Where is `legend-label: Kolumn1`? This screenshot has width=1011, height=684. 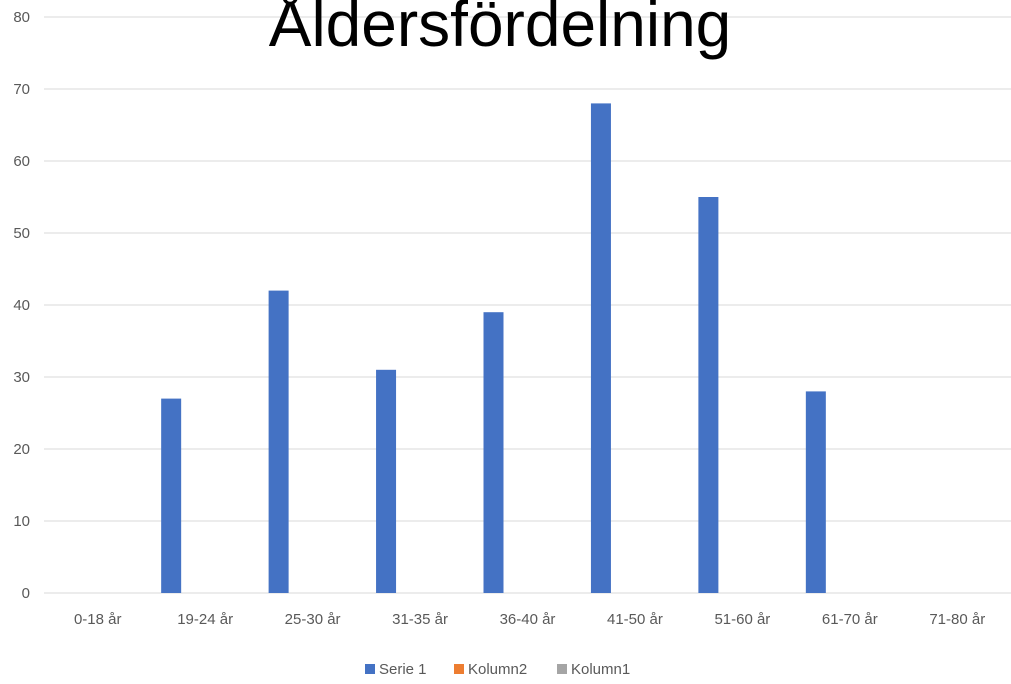 legend-label: Kolumn1 is located at coordinates (600, 669).